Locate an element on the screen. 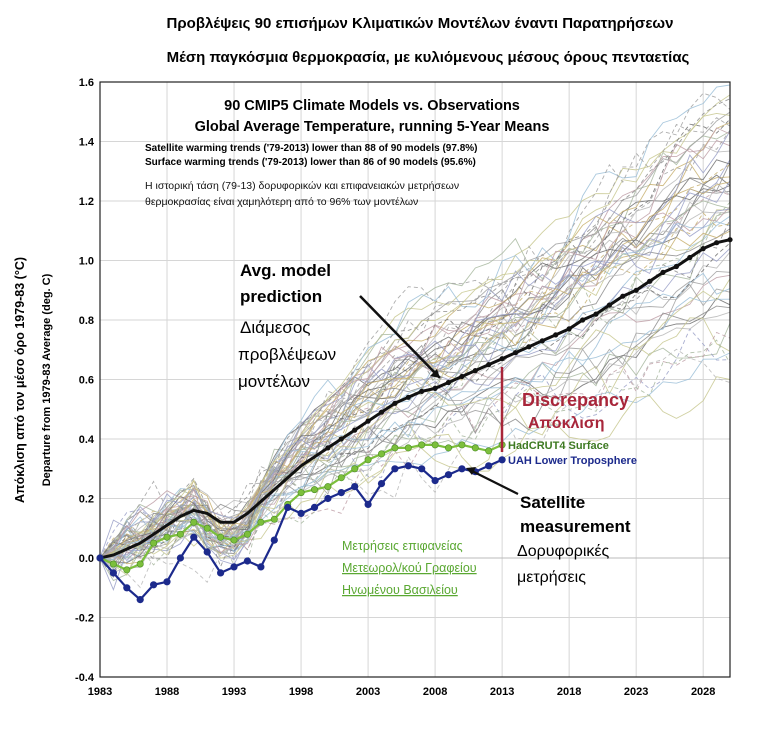 The image size is (768, 734). satellite-arrowhead is located at coordinates (471, 471).